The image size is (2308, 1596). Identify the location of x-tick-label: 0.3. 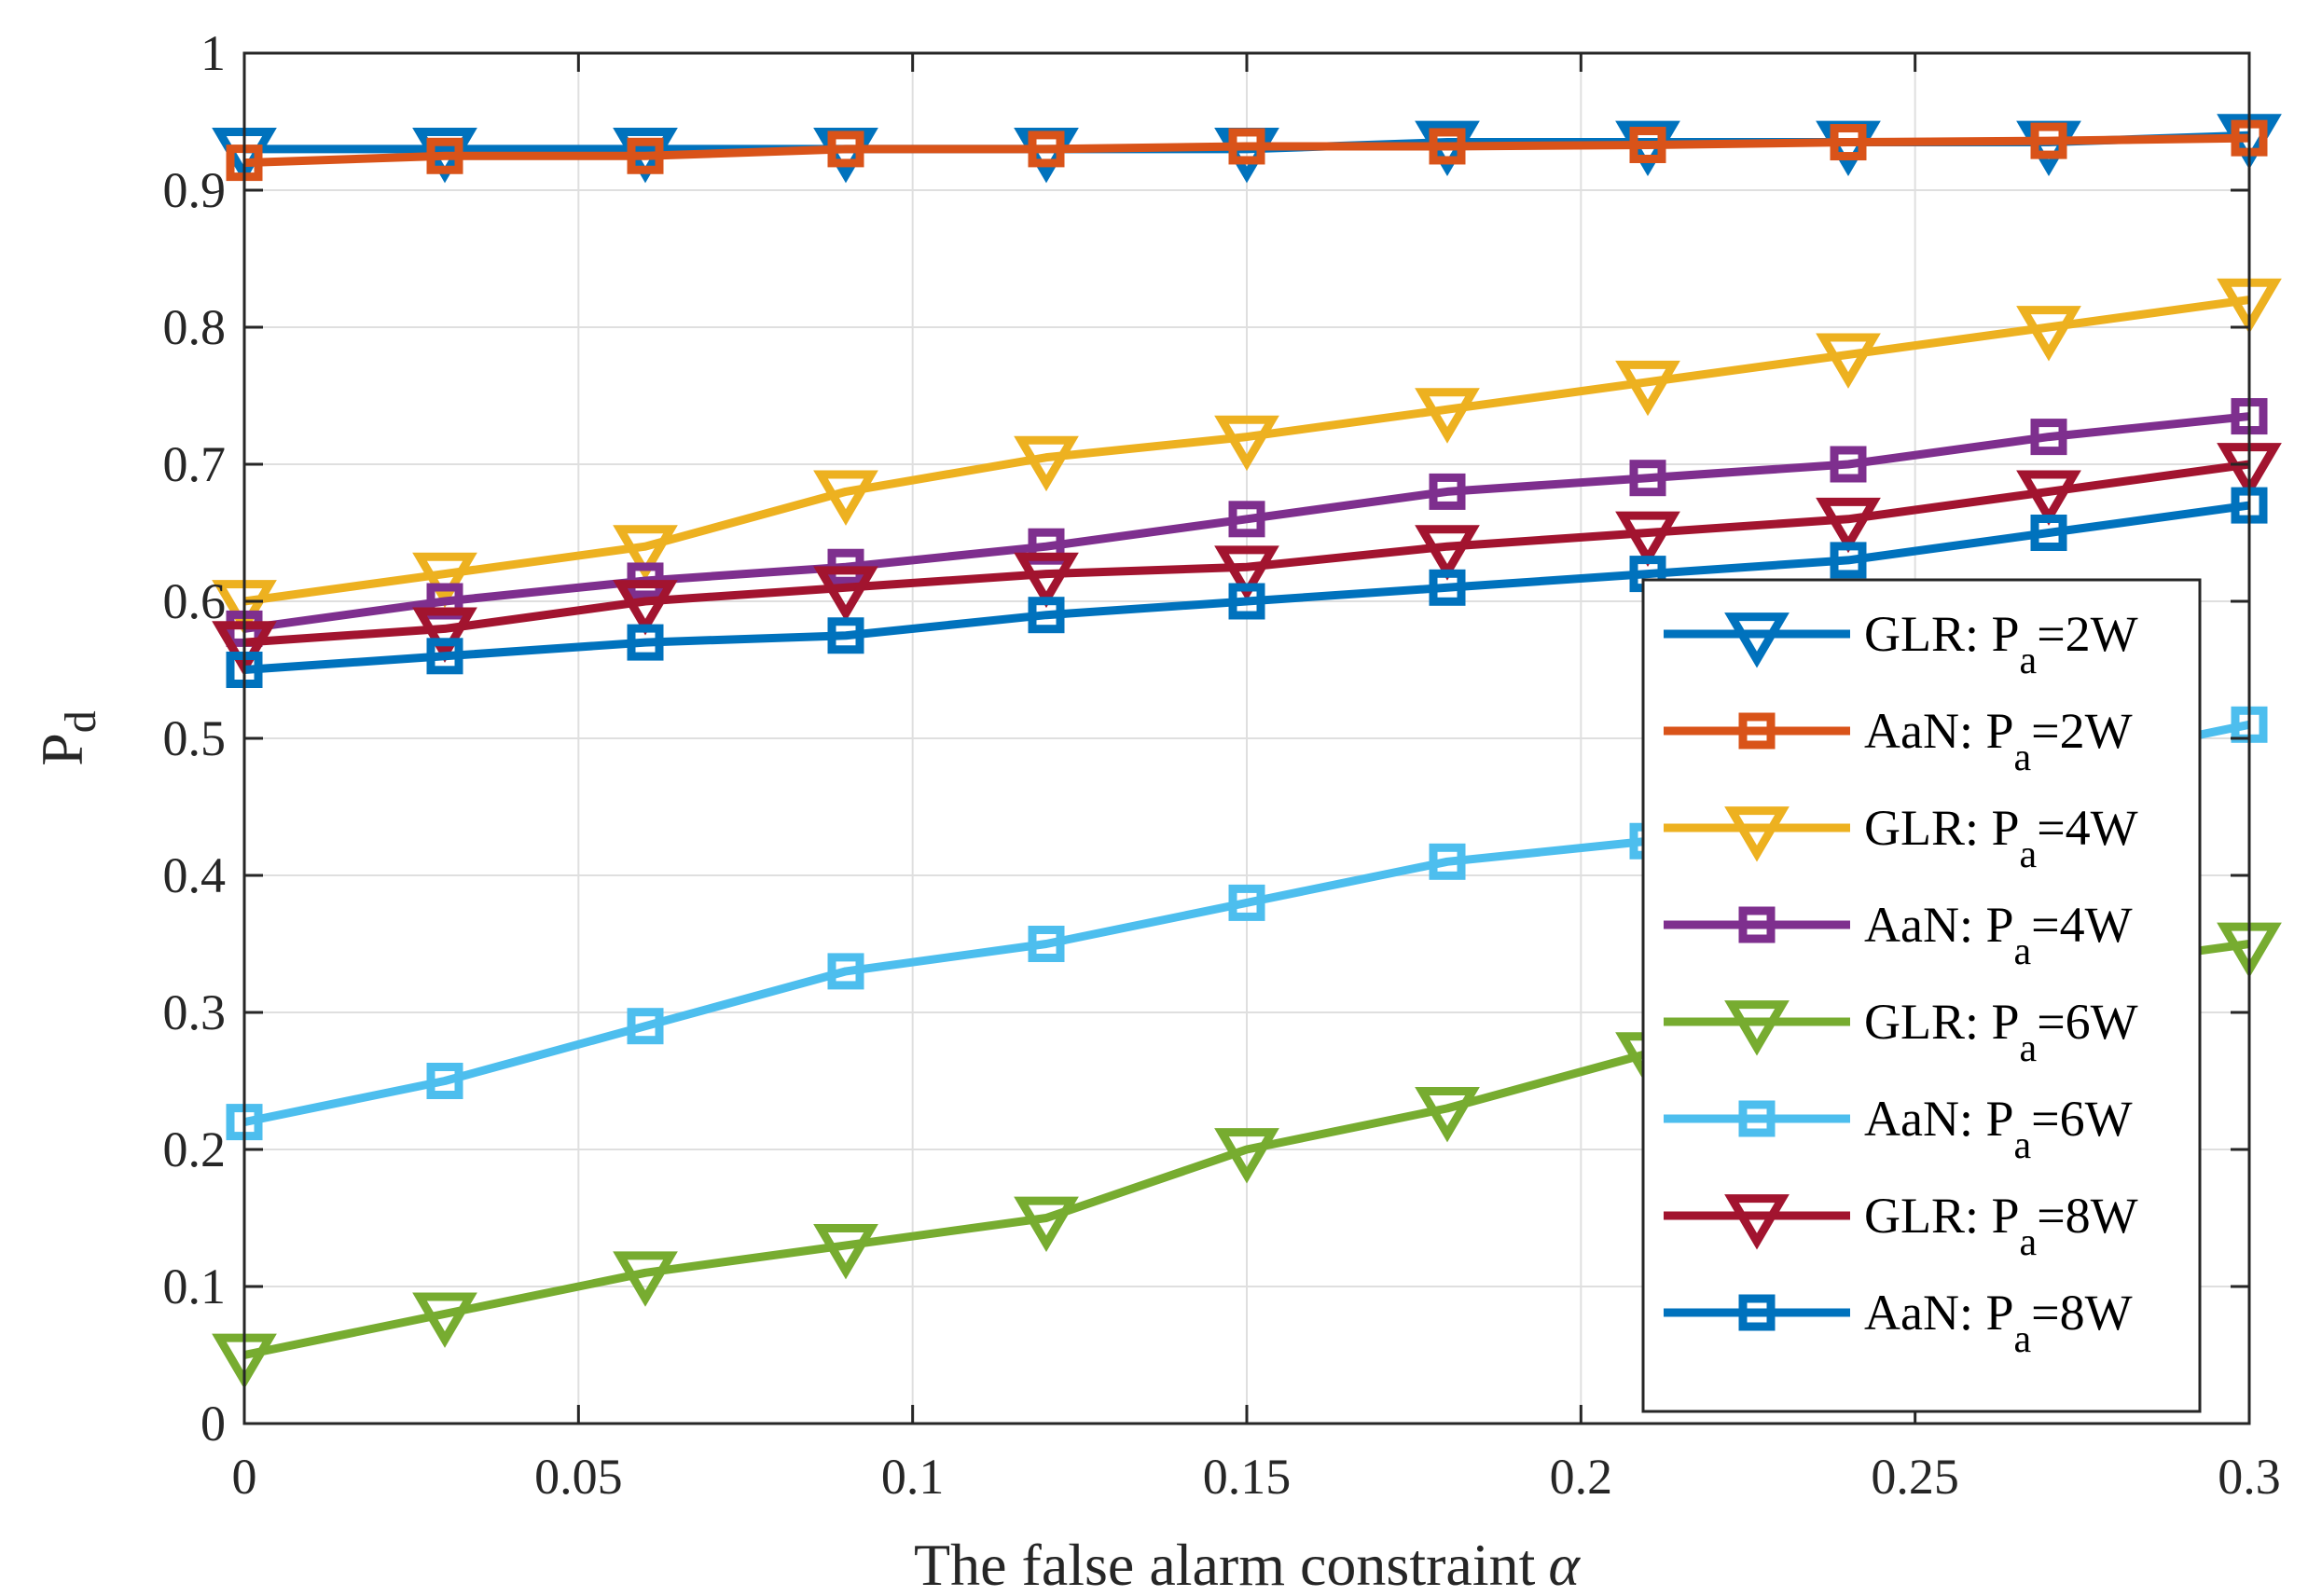
(2249, 1477).